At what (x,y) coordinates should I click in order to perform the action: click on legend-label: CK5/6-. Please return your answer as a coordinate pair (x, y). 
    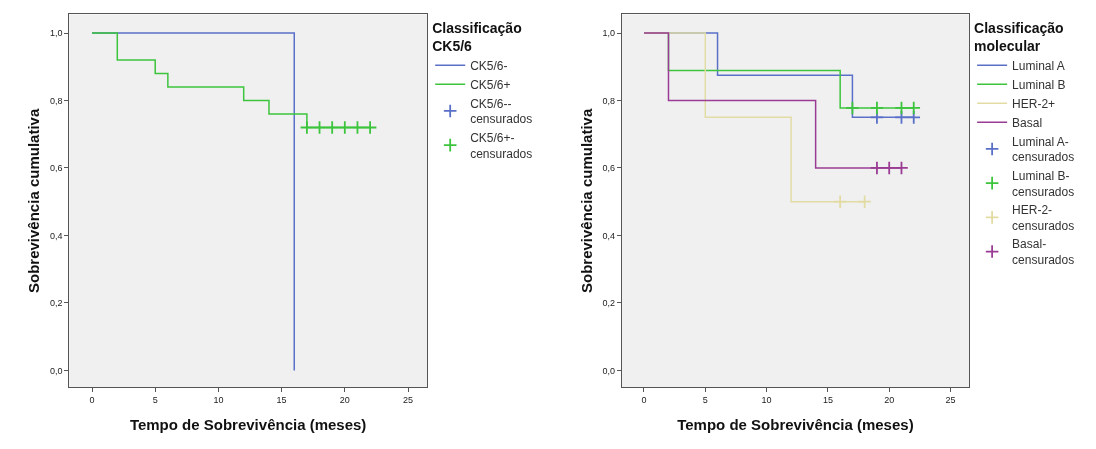
    Looking at the image, I should click on (489, 66).